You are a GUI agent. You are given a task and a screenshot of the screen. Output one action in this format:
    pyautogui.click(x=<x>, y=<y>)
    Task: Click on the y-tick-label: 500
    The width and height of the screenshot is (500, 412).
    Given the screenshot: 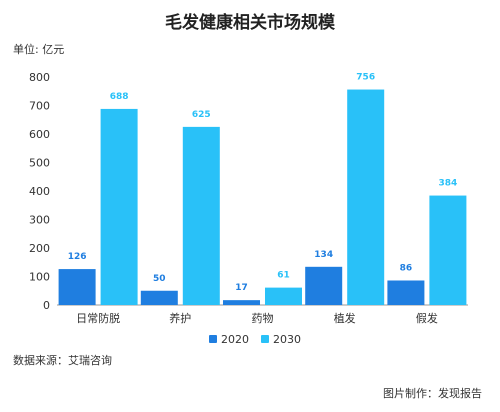 What is the action you would take?
    pyautogui.click(x=39, y=163)
    